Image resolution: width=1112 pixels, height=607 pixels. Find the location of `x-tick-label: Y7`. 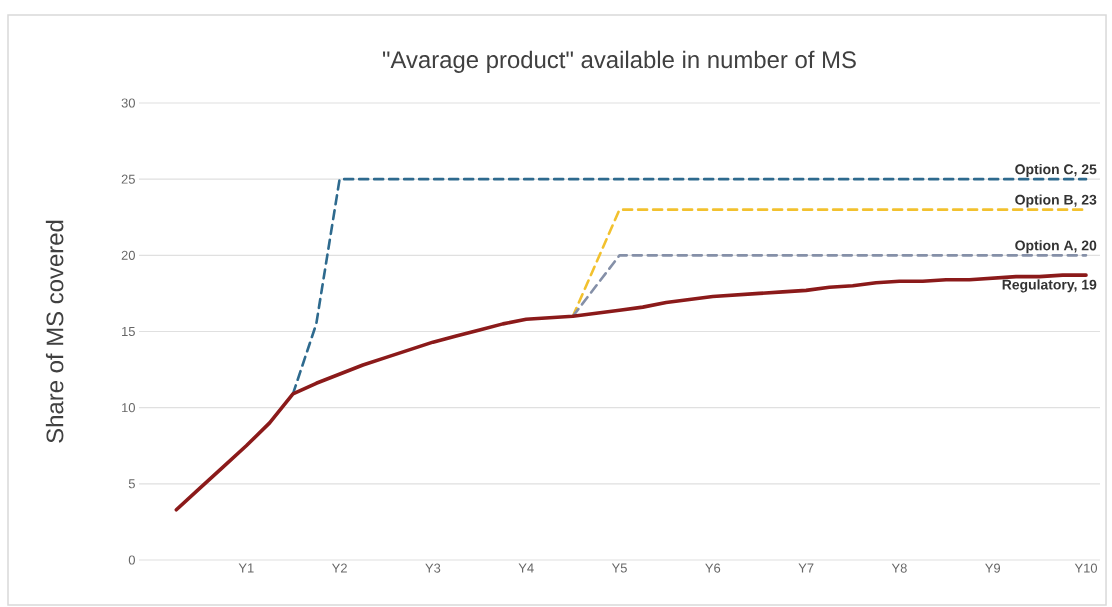

x-tick-label: Y7 is located at coordinates (806, 568).